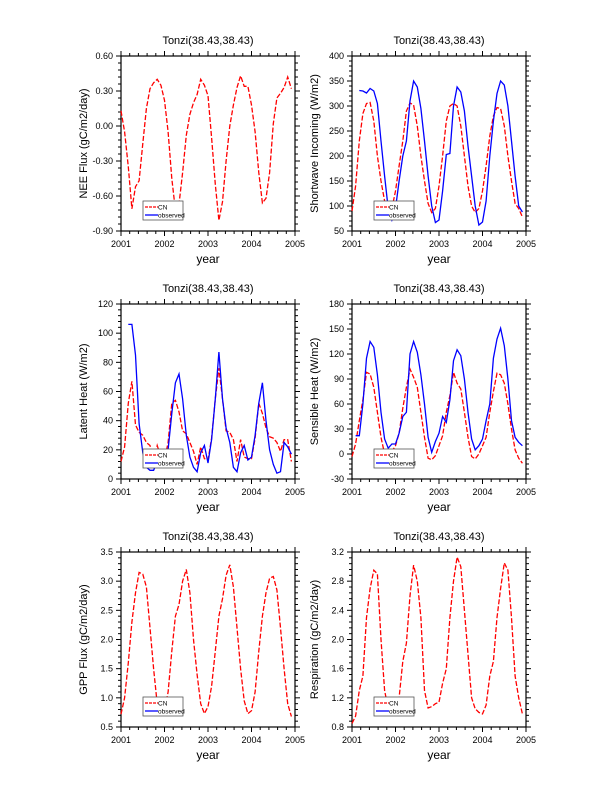  Describe the element at coordinates (315, 639) in the screenshot. I see `y-axis-label: Respiration (gC/m2/day)` at that location.